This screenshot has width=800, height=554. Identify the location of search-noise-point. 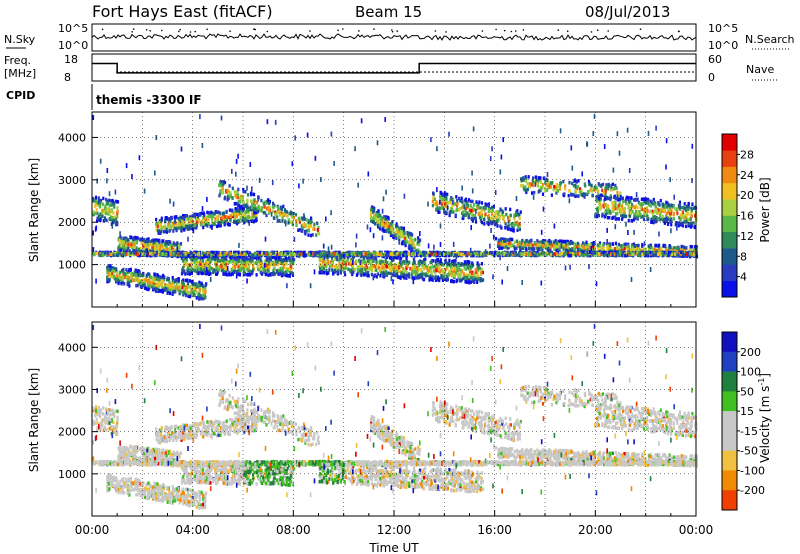
(102, 29).